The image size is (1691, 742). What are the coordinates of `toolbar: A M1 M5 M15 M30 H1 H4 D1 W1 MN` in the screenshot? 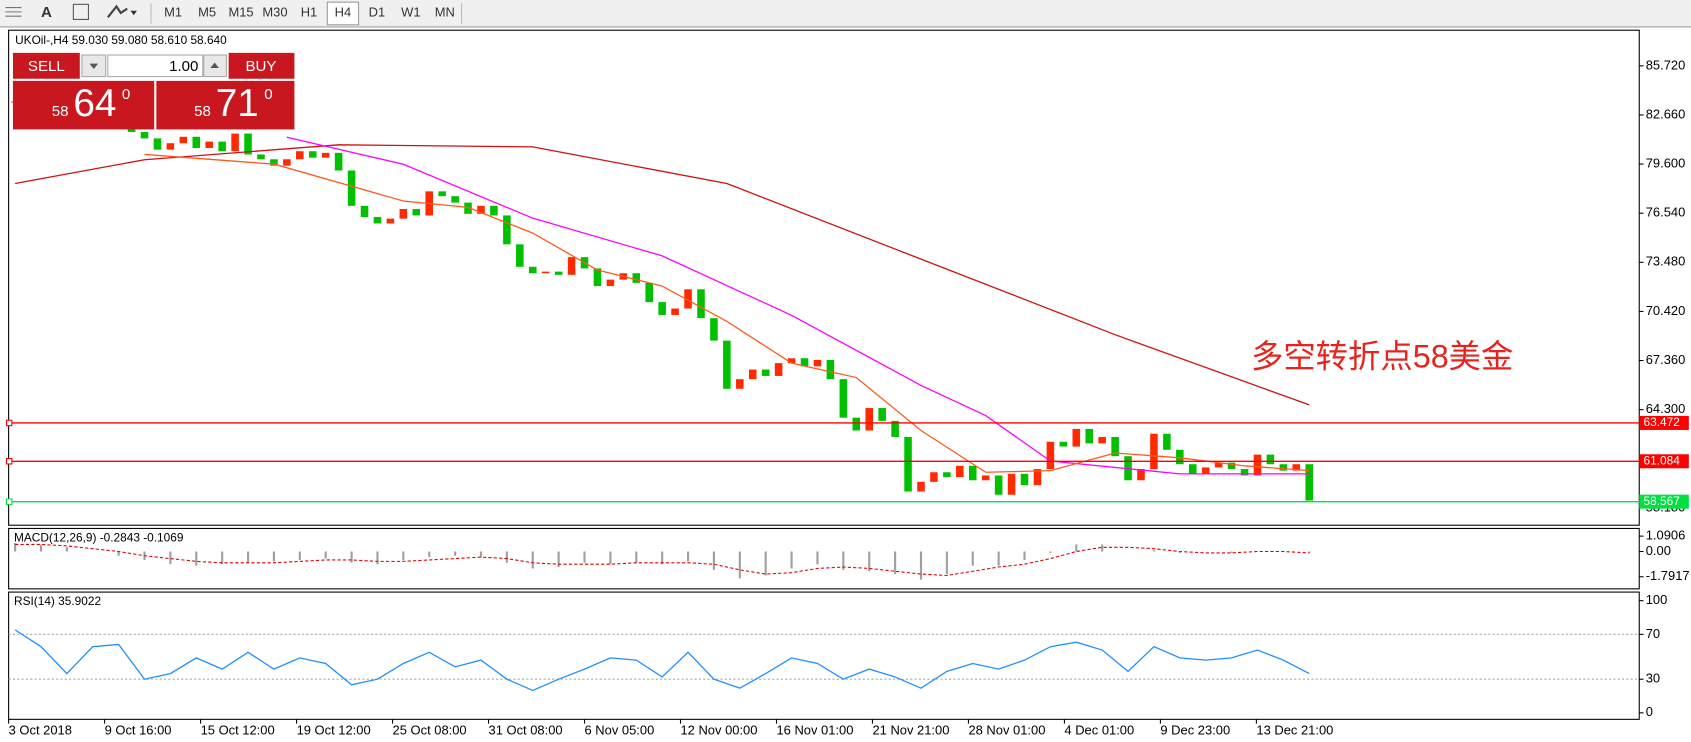 It's located at (845, 14).